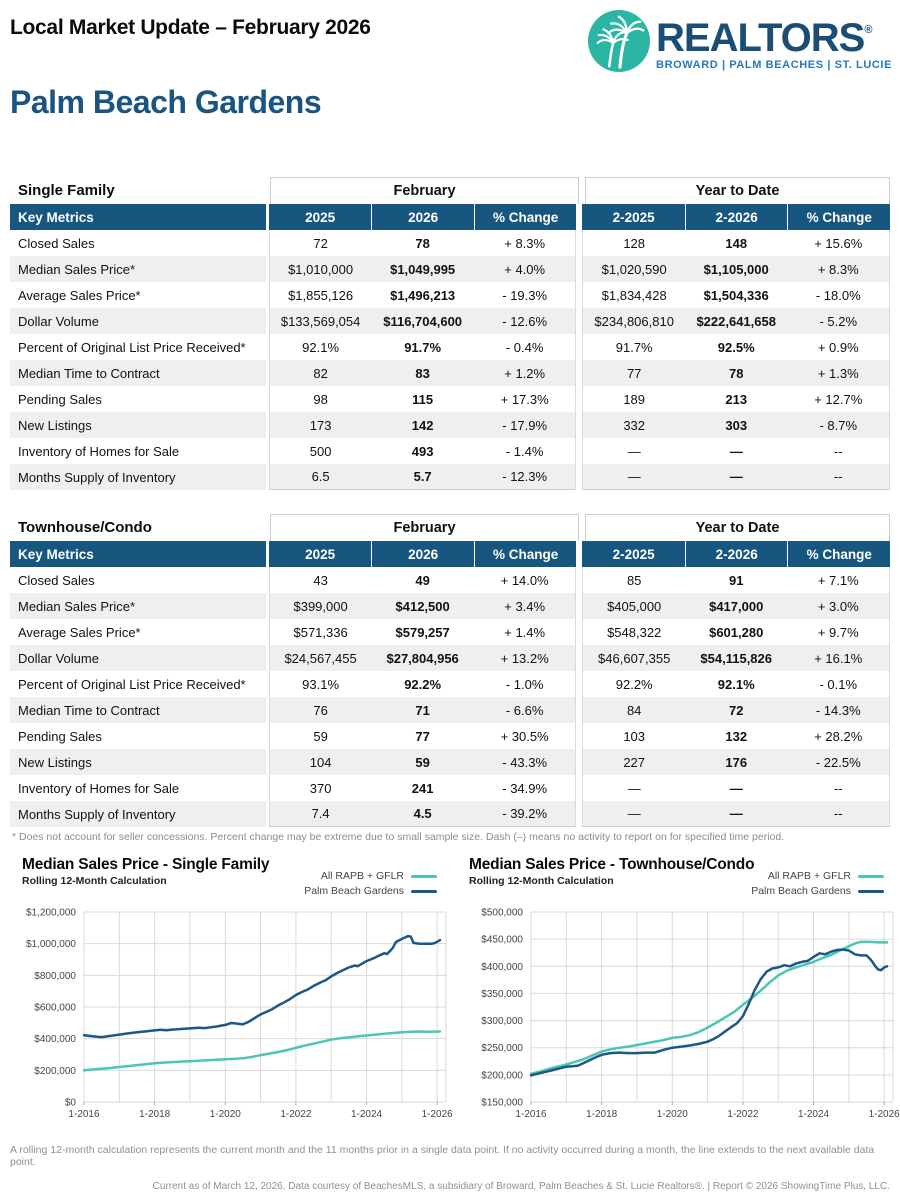 This screenshot has height=1200, width=900. What do you see at coordinates (138, 477) in the screenshot?
I see `metric-cell: Months Supply of Inventory` at bounding box center [138, 477].